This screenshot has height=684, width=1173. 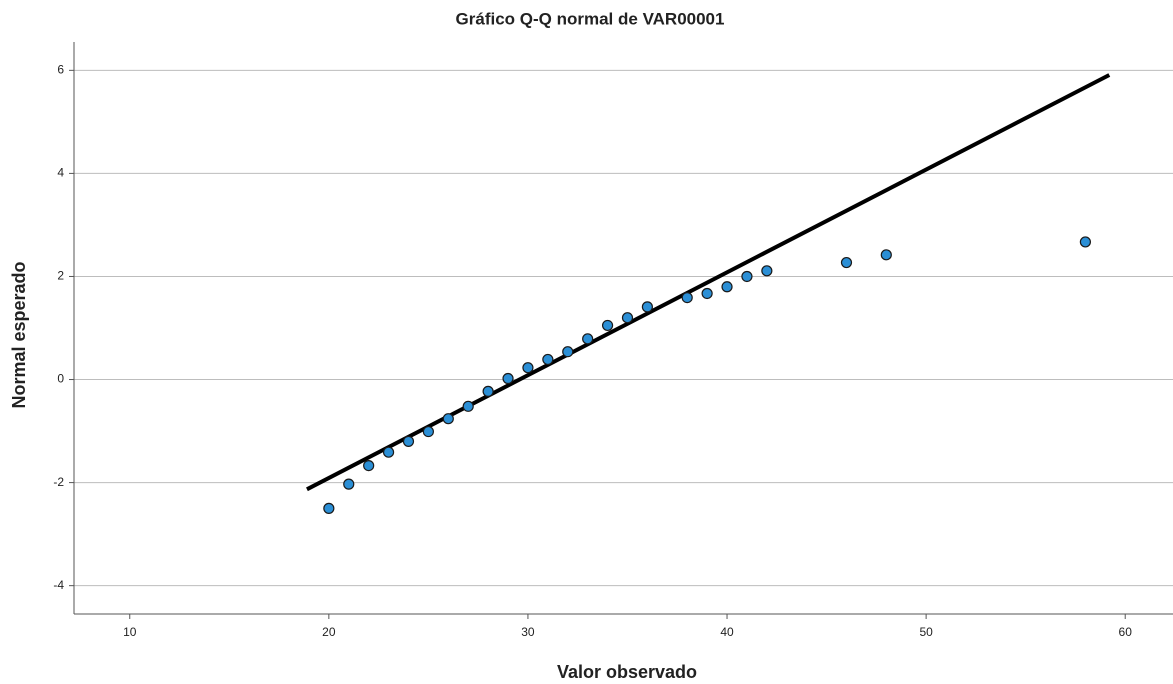 I want to click on x-tick-label: 30, so click(x=528, y=632).